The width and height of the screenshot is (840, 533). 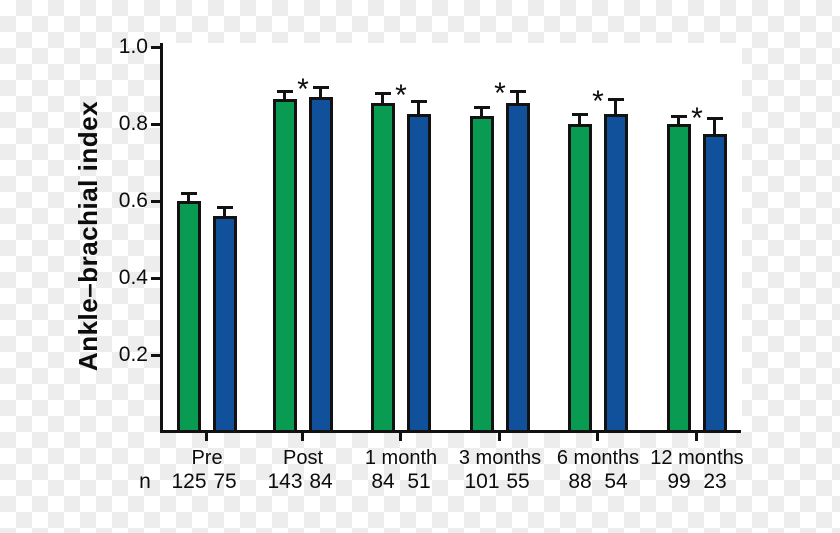 I want to click on n-row-label: n, so click(x=145, y=481).